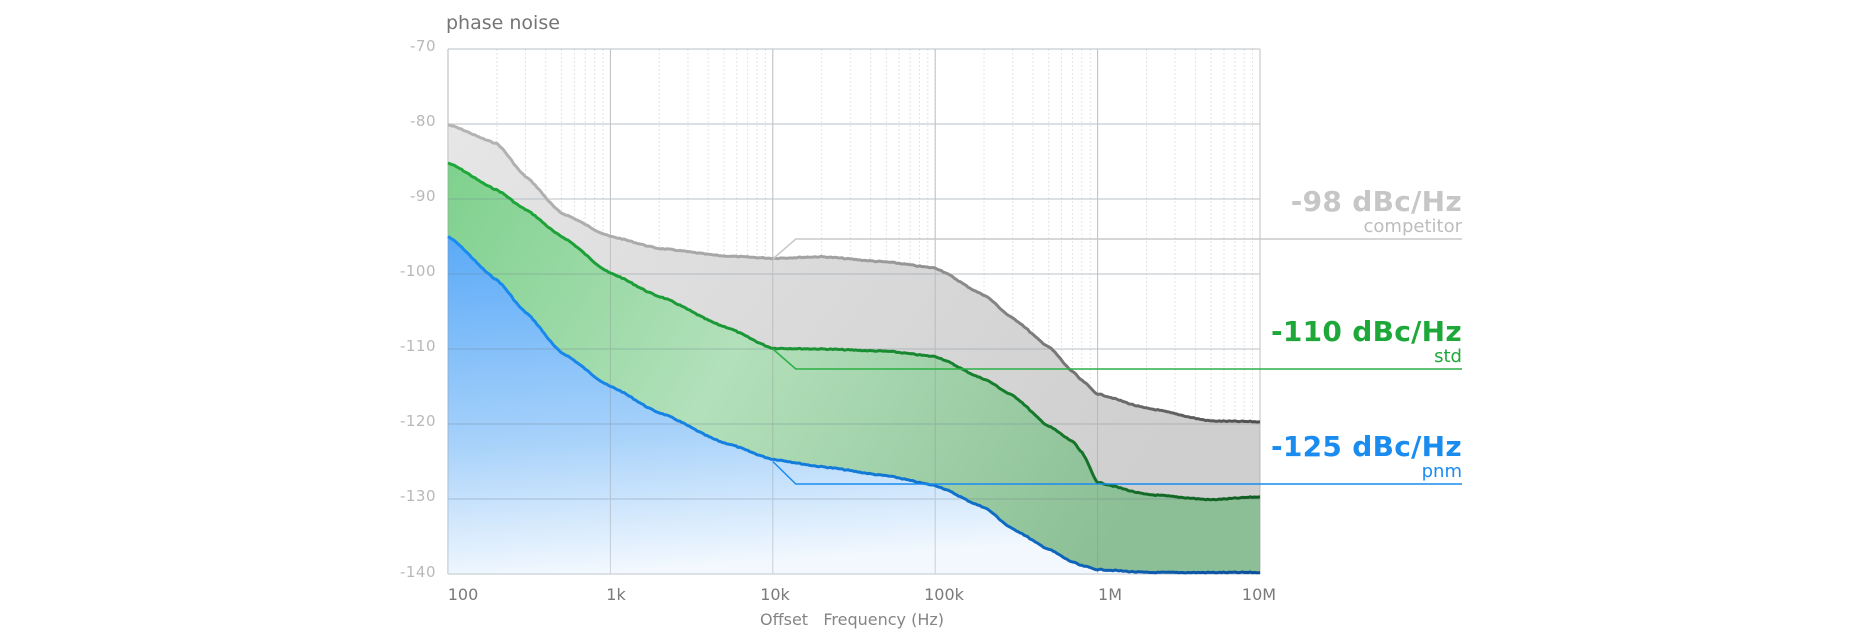 The width and height of the screenshot is (1852, 635). I want to click on x-tick-label: 1k, so click(616, 594).